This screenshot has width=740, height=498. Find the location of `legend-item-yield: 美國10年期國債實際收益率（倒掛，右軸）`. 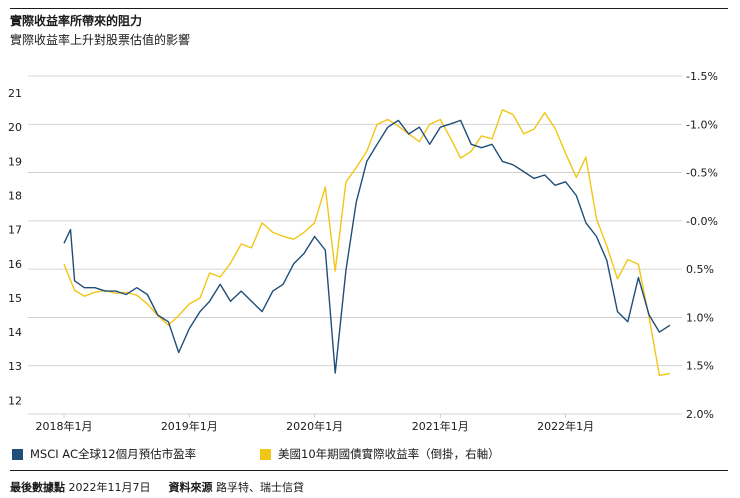

legend-item-yield: 美國10年期國債實際收益率（倒掛，右軸） is located at coordinates (380, 454).